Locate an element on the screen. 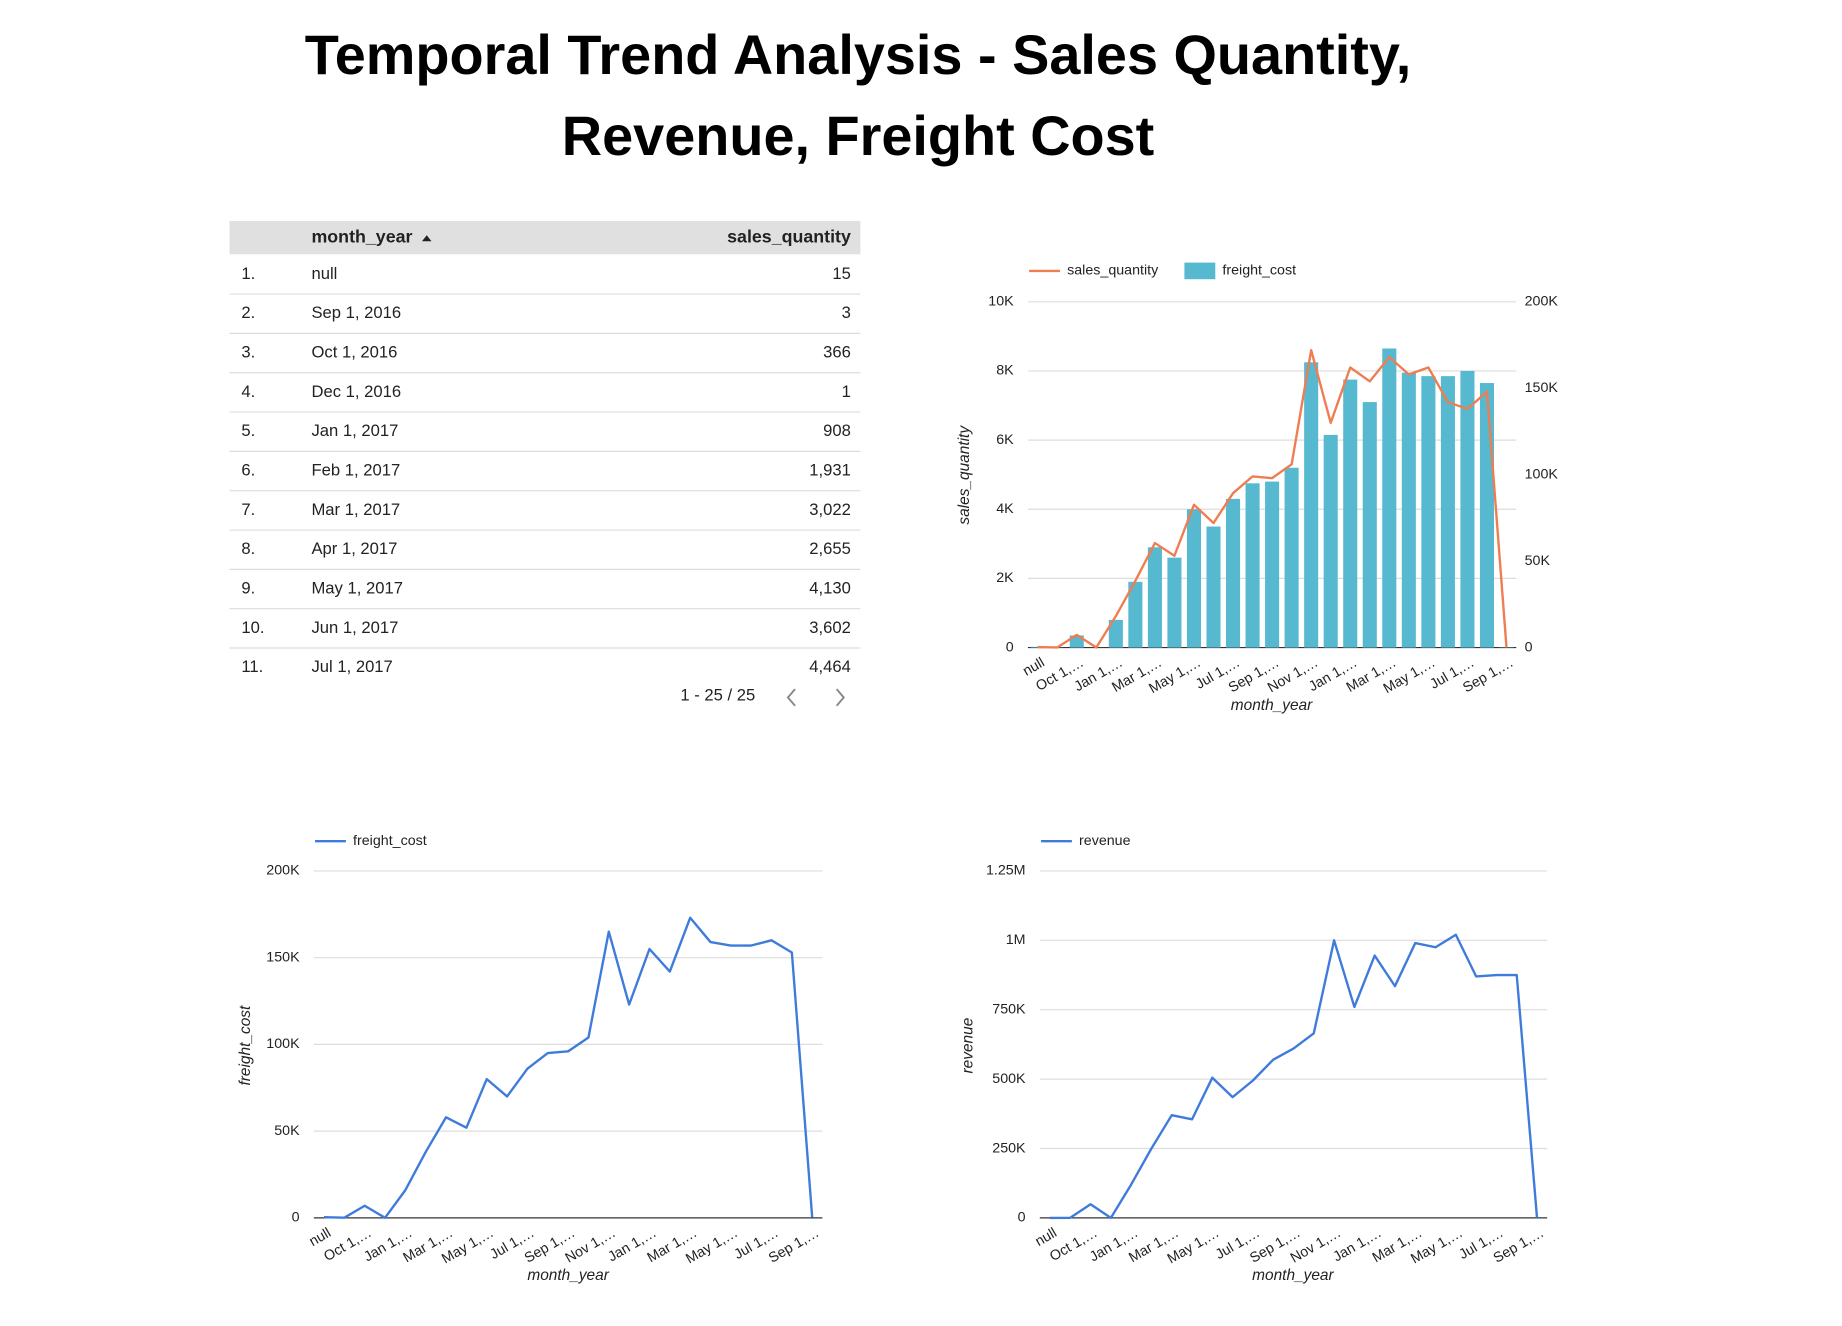 This screenshot has height=1326, width=1842. prev-page is located at coordinates (791, 697).